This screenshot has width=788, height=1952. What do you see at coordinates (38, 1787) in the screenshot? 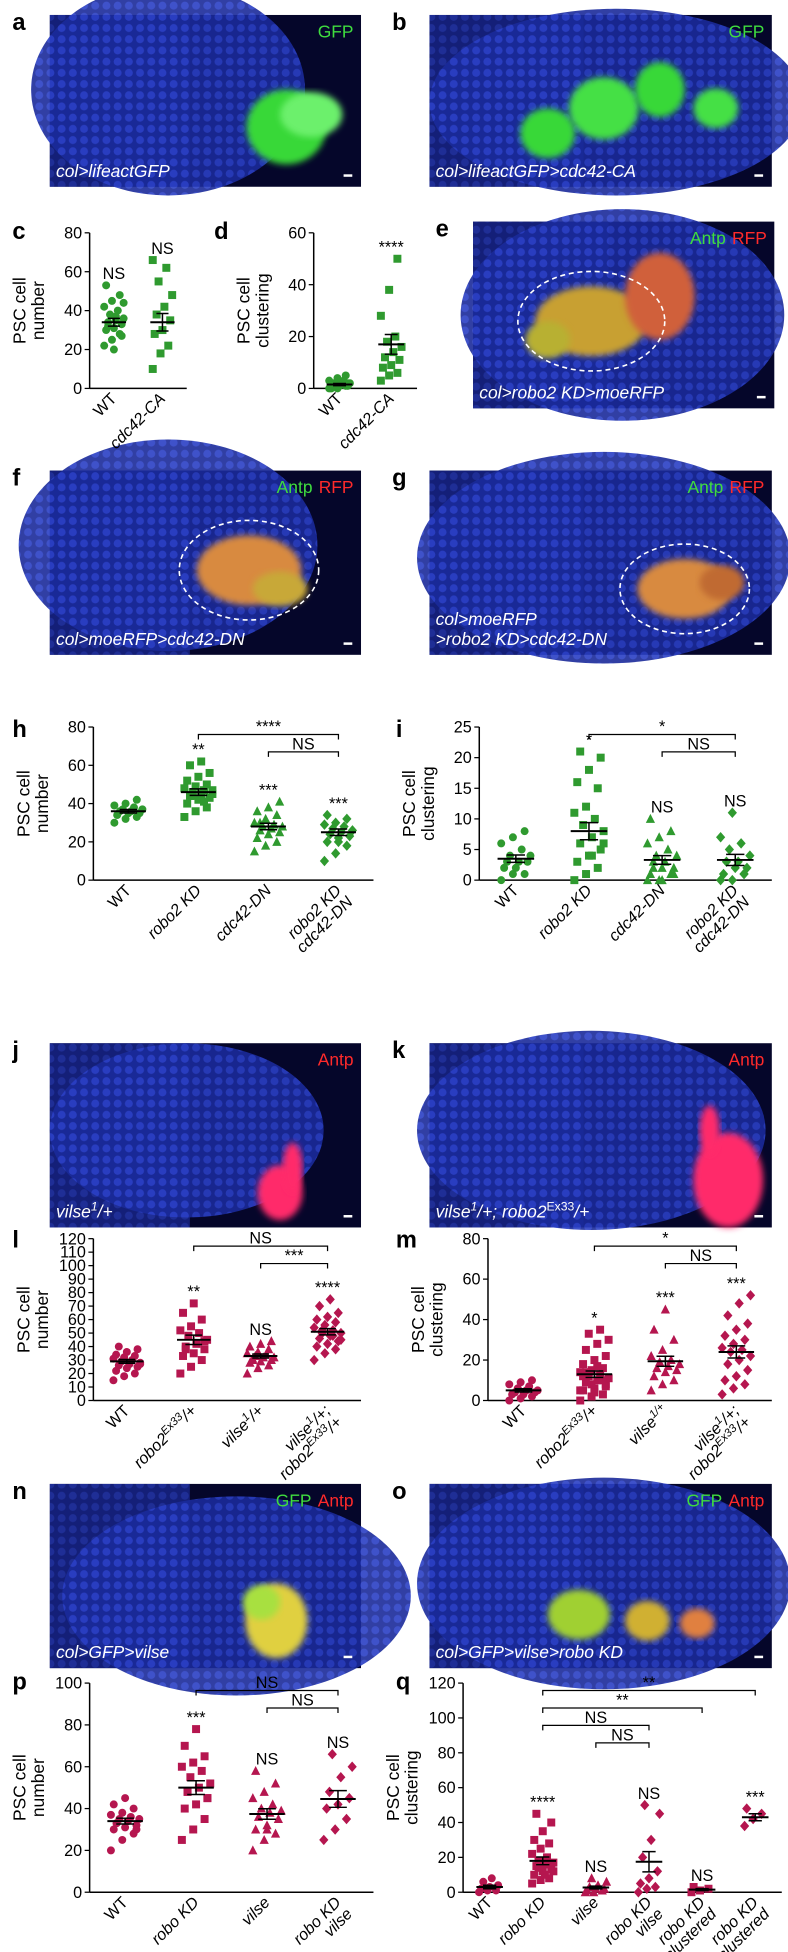
I see `y-axis-label: number` at bounding box center [38, 1787].